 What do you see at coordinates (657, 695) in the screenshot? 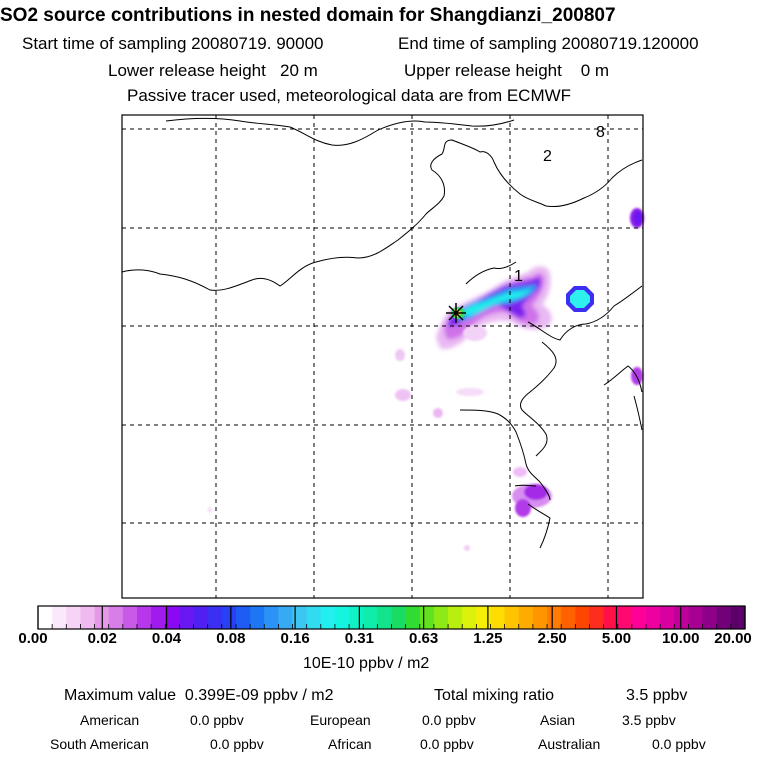
I see `total-mixing-ratio-value: 3.5 ppbv` at bounding box center [657, 695].